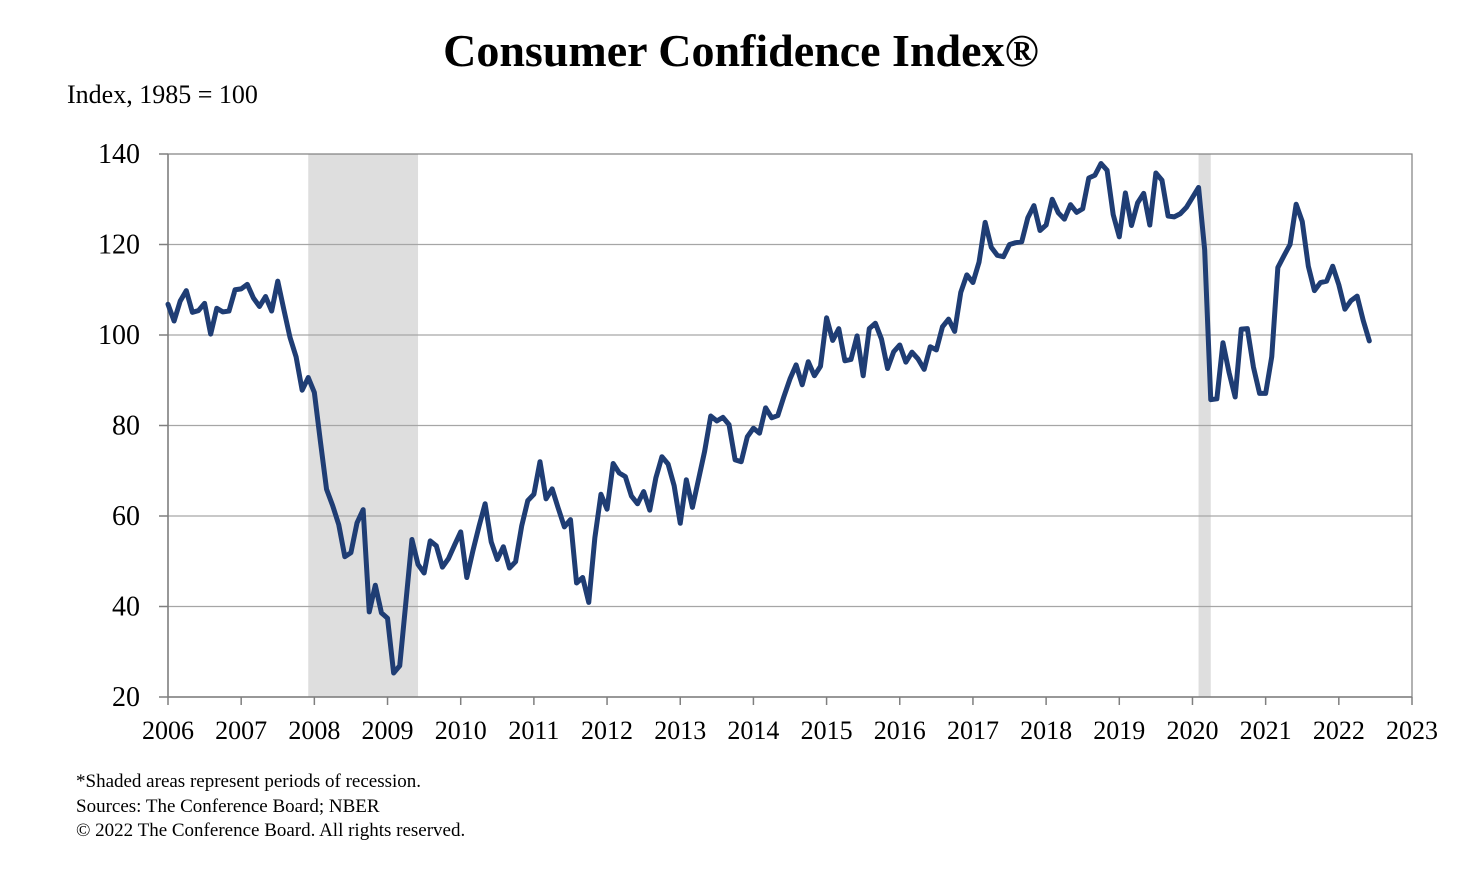  I want to click on x-tick-label: 2023, so click(1412, 730).